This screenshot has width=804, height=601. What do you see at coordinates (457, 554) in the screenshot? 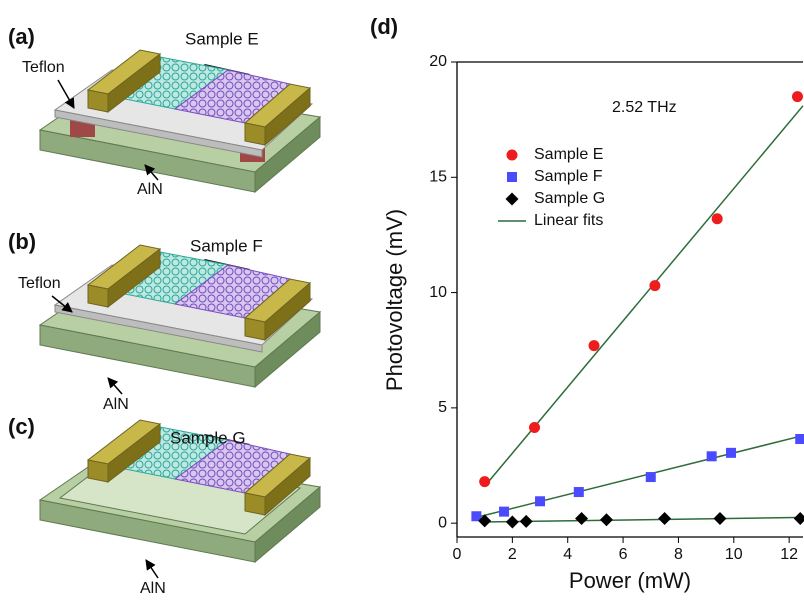
I see `x-tick-label: 0` at bounding box center [457, 554].